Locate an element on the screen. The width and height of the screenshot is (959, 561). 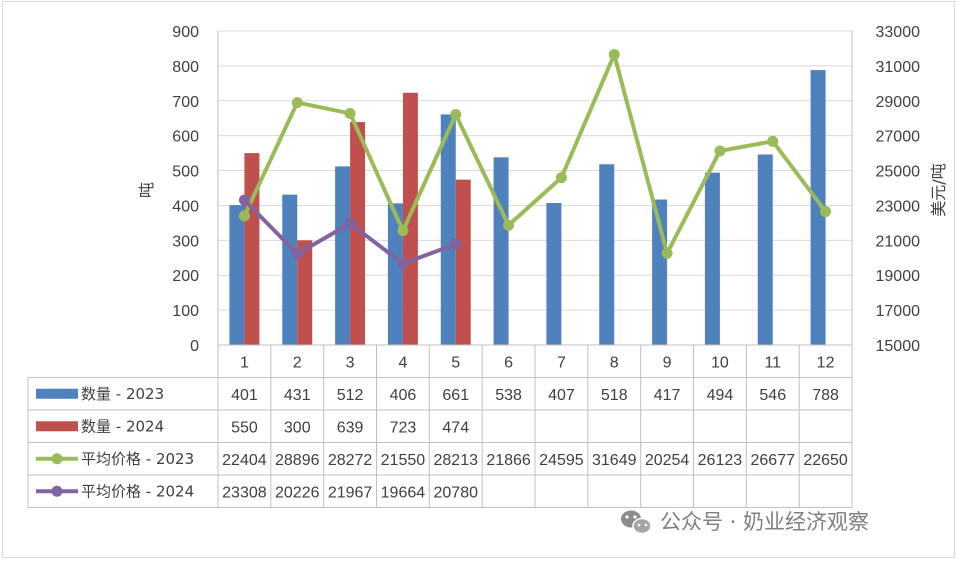
data-label: 550 is located at coordinates (244, 427).